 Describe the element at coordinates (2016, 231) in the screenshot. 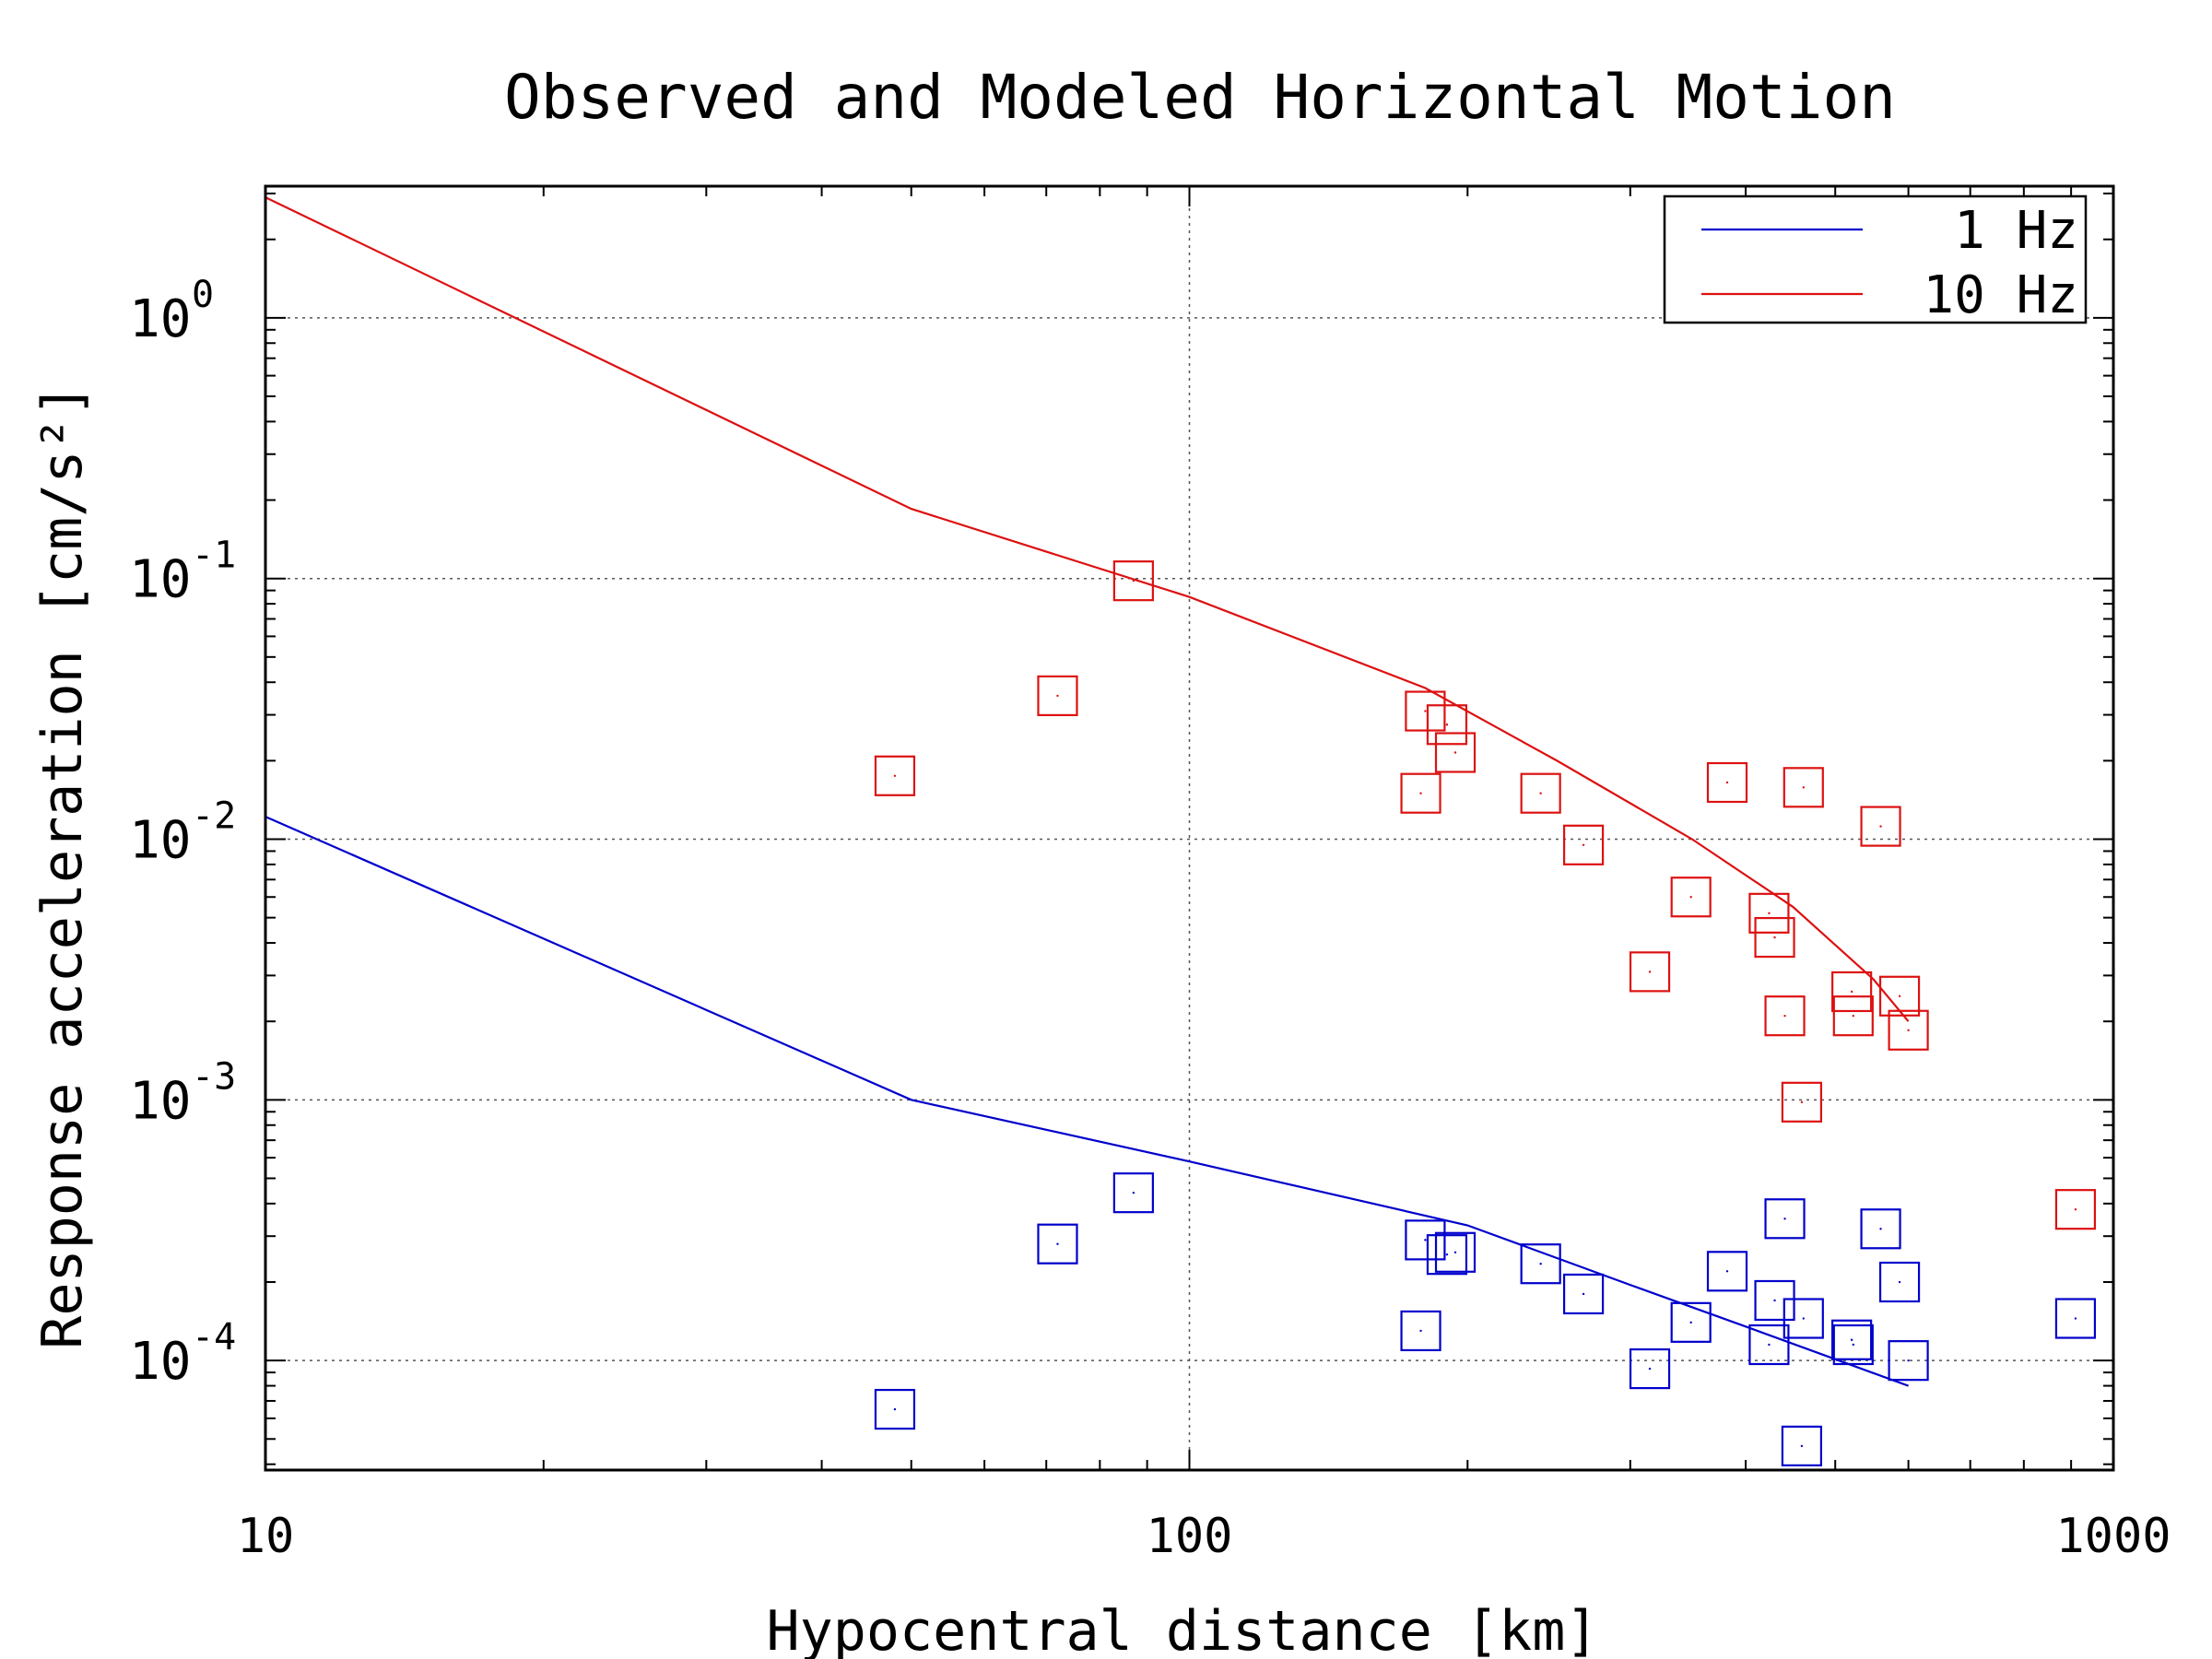

I see `legend-label: 1 Hz` at that location.